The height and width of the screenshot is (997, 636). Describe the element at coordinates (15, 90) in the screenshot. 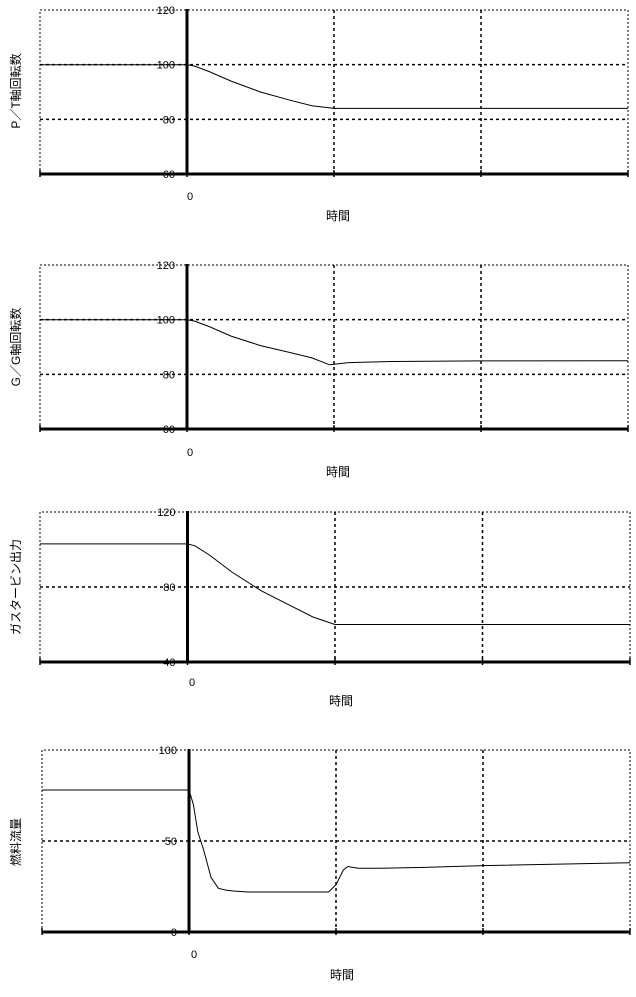

I see `y-axis-label: P／T軸回転数` at that location.